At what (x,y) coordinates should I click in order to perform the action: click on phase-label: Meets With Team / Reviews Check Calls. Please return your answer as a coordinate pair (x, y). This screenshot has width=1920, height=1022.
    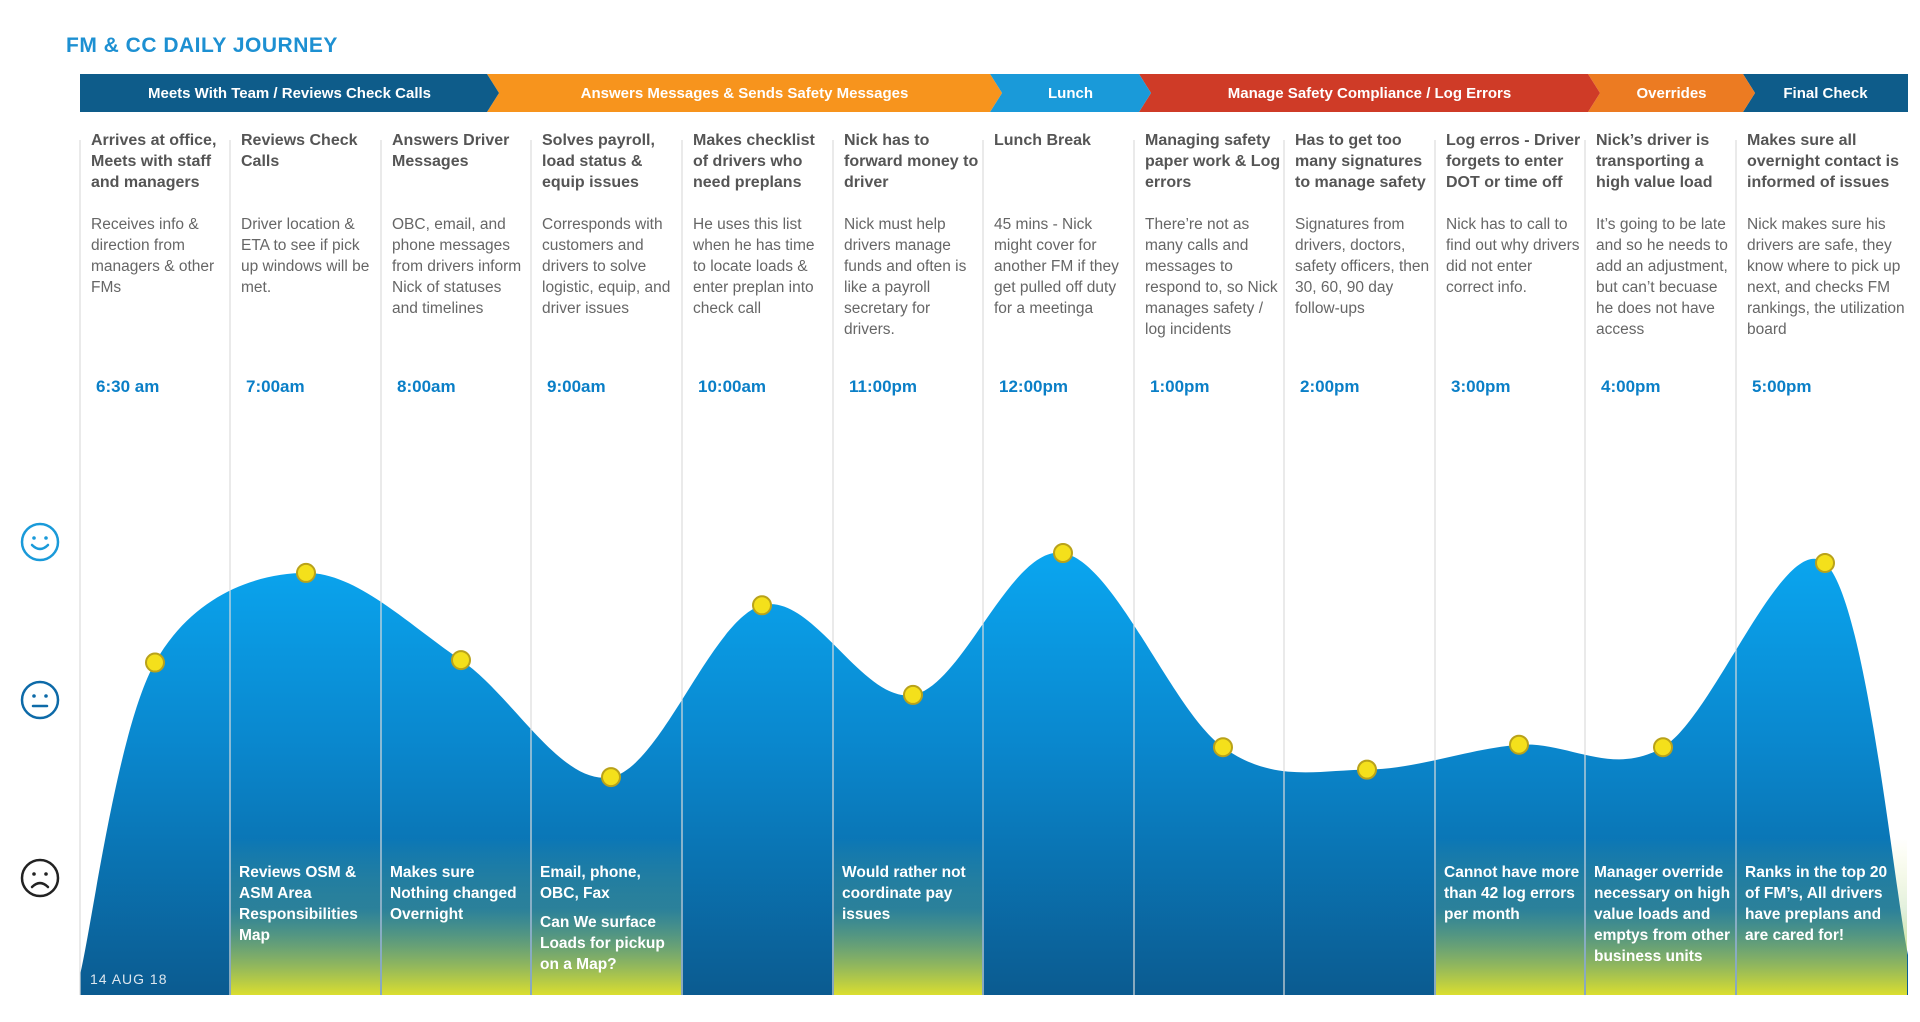
    Looking at the image, I should click on (289, 93).